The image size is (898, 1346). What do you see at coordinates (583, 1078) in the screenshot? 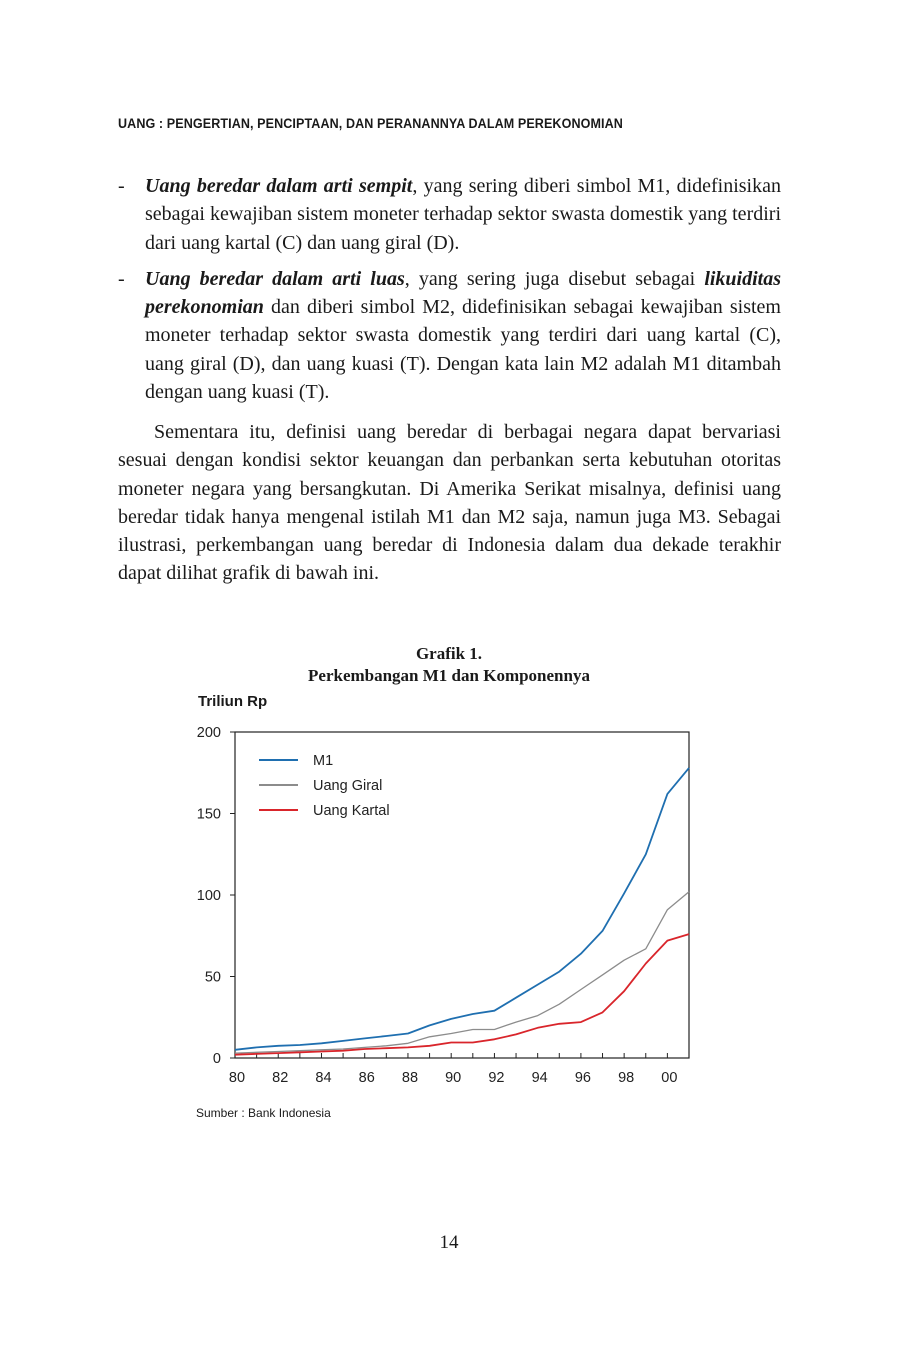
I see `x-tick-label: 96` at bounding box center [583, 1078].